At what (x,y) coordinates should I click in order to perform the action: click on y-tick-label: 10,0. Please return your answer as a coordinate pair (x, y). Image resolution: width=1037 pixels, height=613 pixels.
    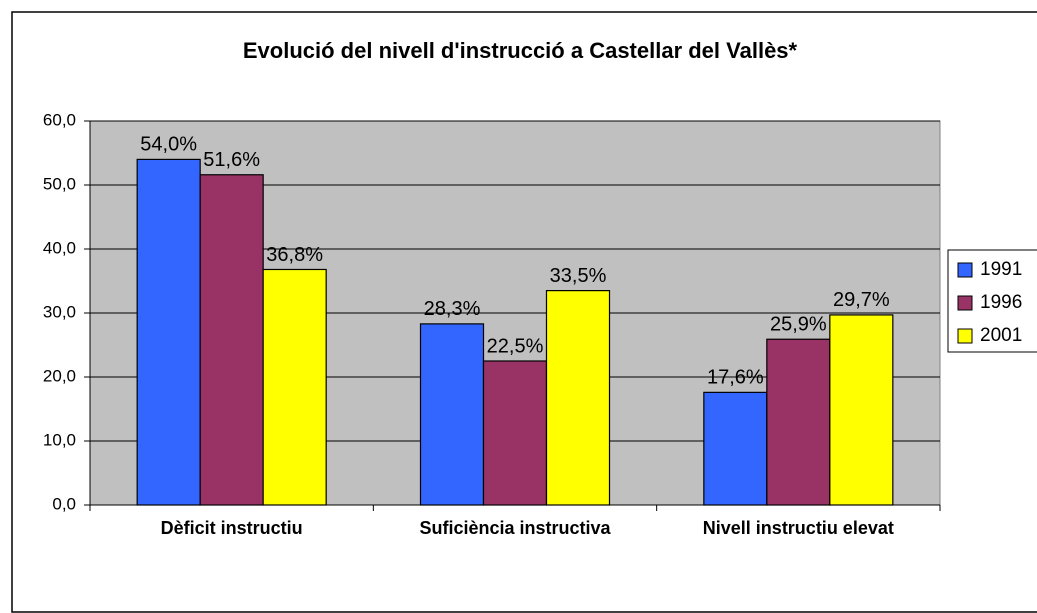
    Looking at the image, I should click on (59, 439).